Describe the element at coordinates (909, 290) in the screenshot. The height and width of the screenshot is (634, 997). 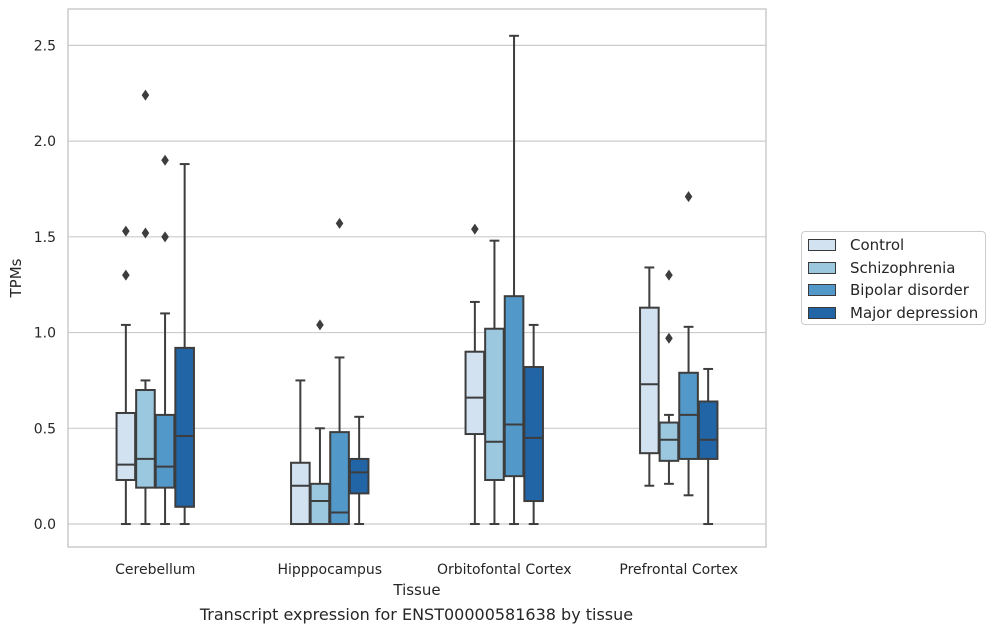
I see `legend-label: Bipolar disorder` at that location.